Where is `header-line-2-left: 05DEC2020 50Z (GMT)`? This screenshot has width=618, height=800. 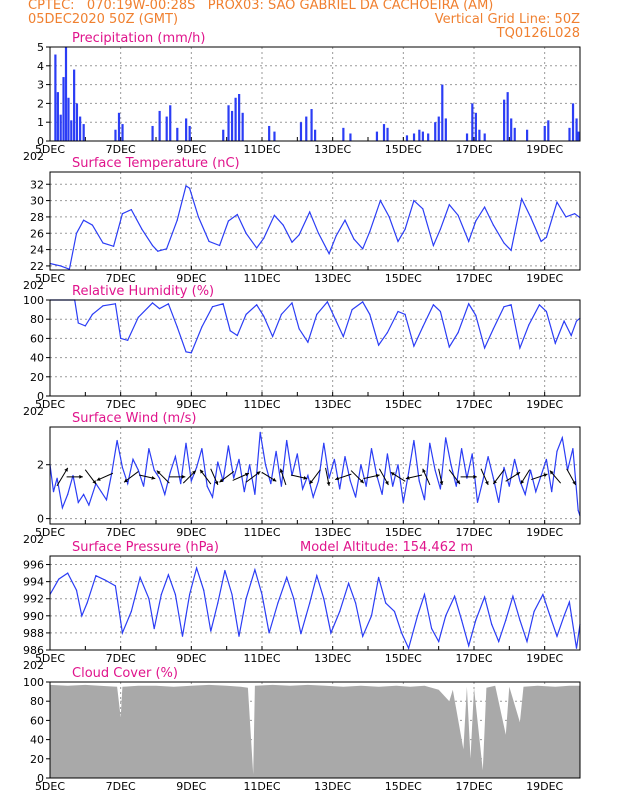
header-line-2-left: 05DEC2020 50Z (GMT) is located at coordinates (103, 19).